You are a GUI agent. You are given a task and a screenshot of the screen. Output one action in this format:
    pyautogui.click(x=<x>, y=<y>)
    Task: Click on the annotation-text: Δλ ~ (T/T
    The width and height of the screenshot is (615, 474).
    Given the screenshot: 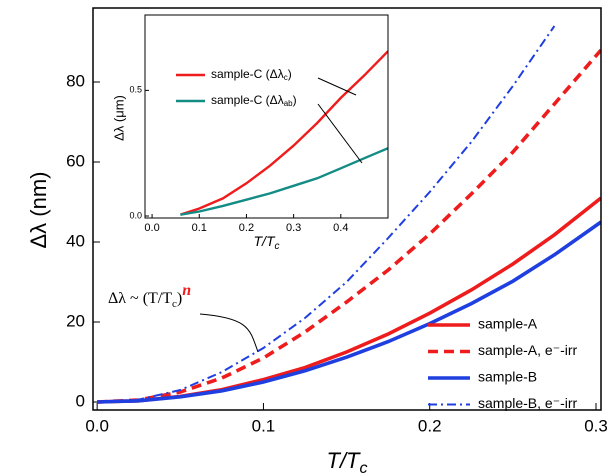 What is the action you would take?
    pyautogui.click(x=140, y=298)
    